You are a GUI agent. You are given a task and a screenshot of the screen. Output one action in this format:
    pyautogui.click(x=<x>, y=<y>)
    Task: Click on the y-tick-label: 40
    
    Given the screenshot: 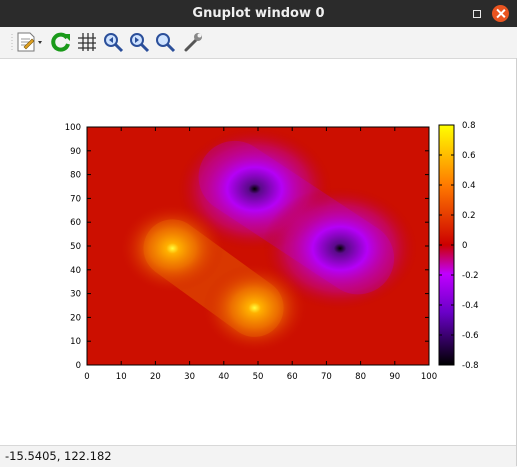 What is the action you would take?
    pyautogui.click(x=75, y=271)
    